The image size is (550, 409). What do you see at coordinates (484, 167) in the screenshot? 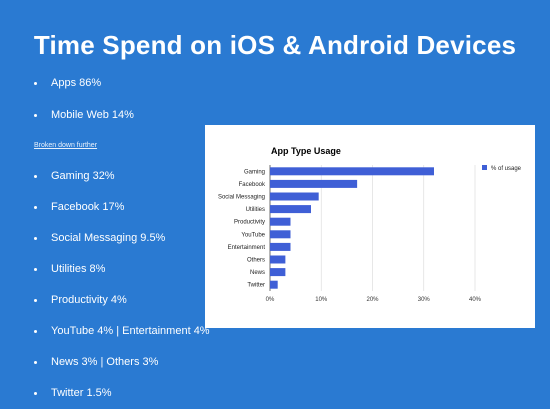
I see `legend-swatch` at bounding box center [484, 167].